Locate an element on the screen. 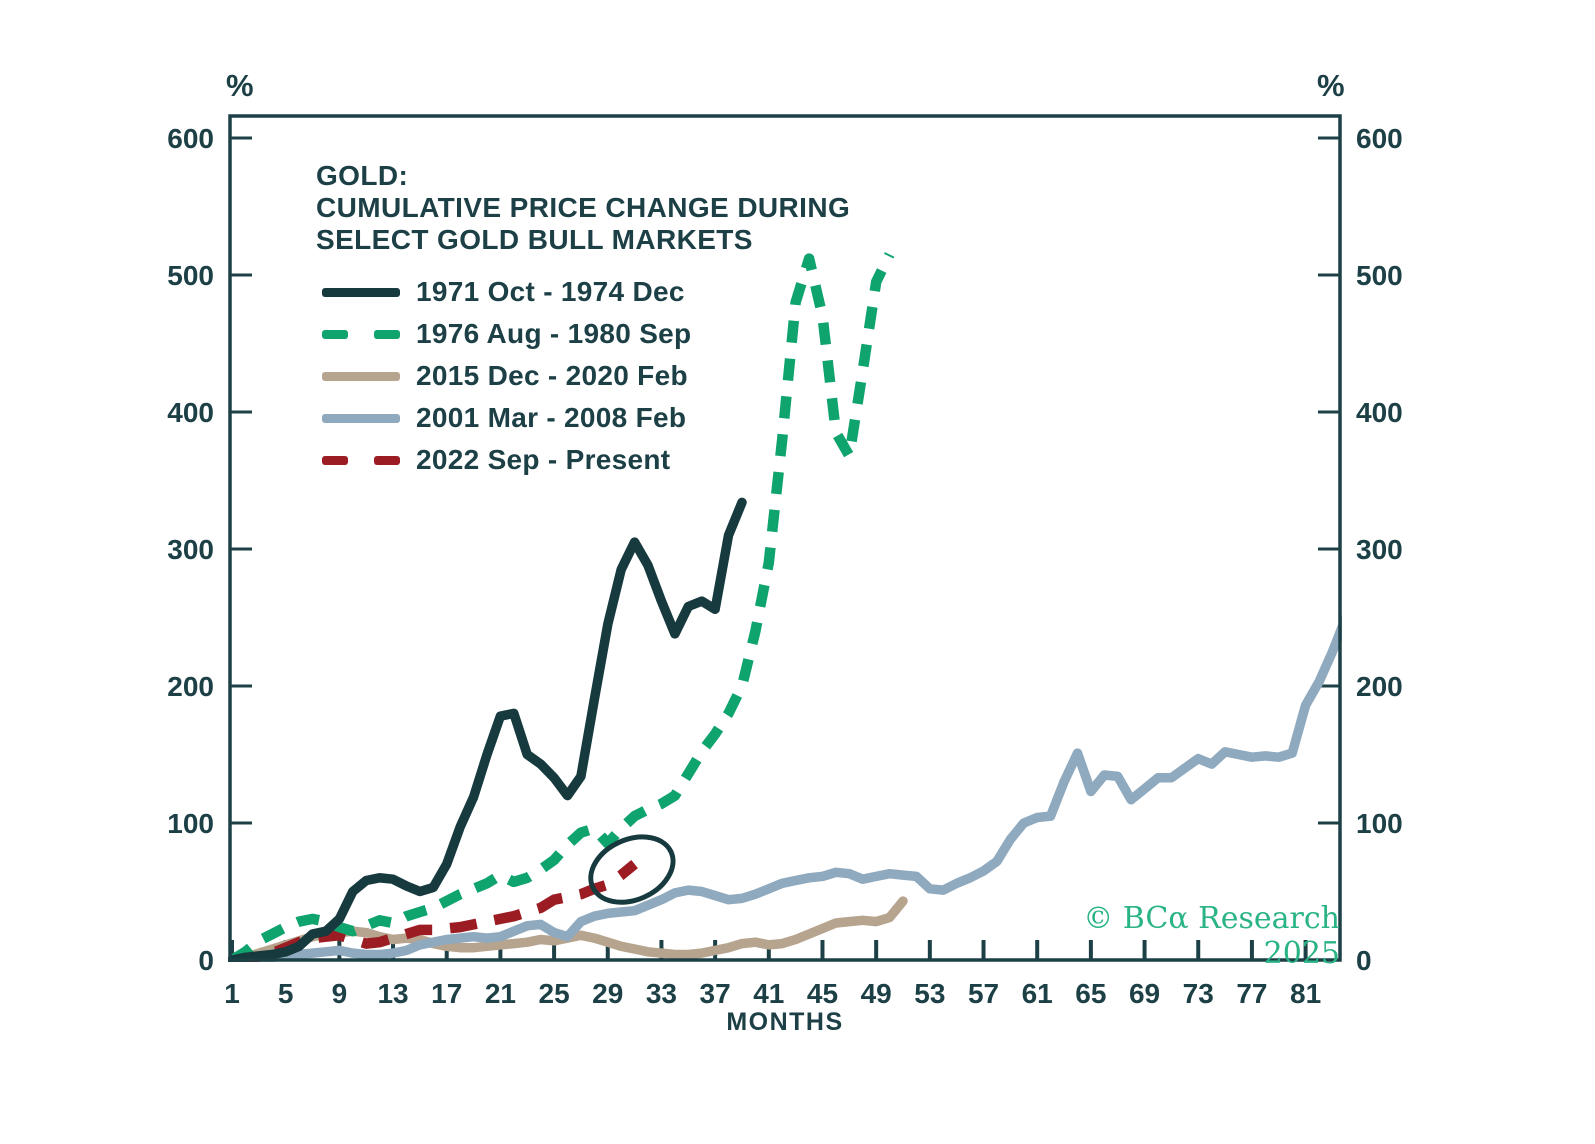 This screenshot has height=1144, width=1595. y-tick-label-right: 400 is located at coordinates (1379, 412).